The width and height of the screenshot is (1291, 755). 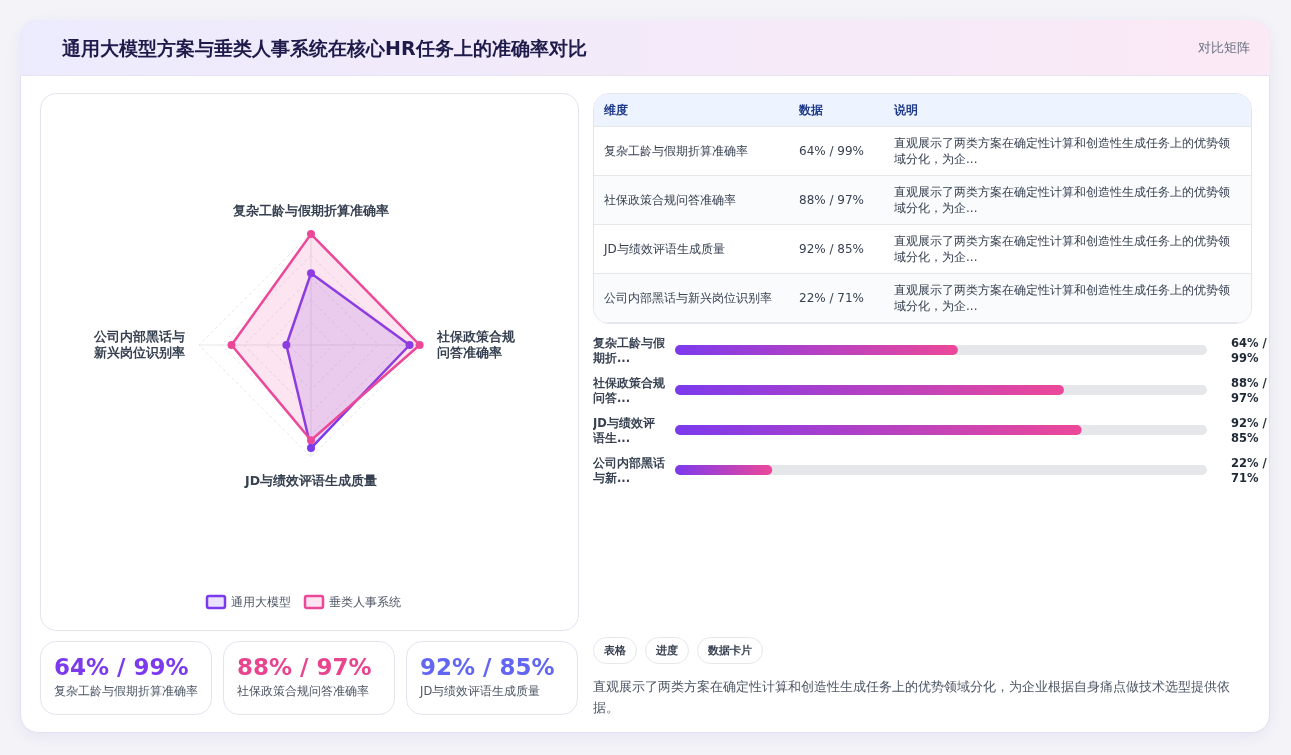 I want to click on spoke-label: JD与绩效评语生成质量, so click(x=310, y=480).